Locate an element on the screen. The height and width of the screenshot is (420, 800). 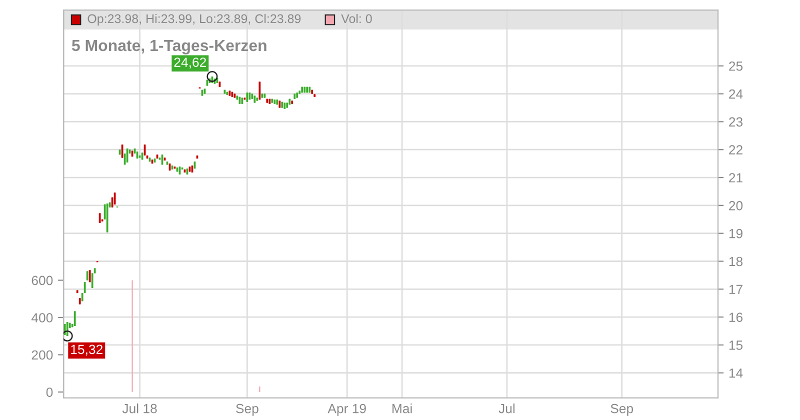
y2-tick-label: 200 is located at coordinates (42, 355).